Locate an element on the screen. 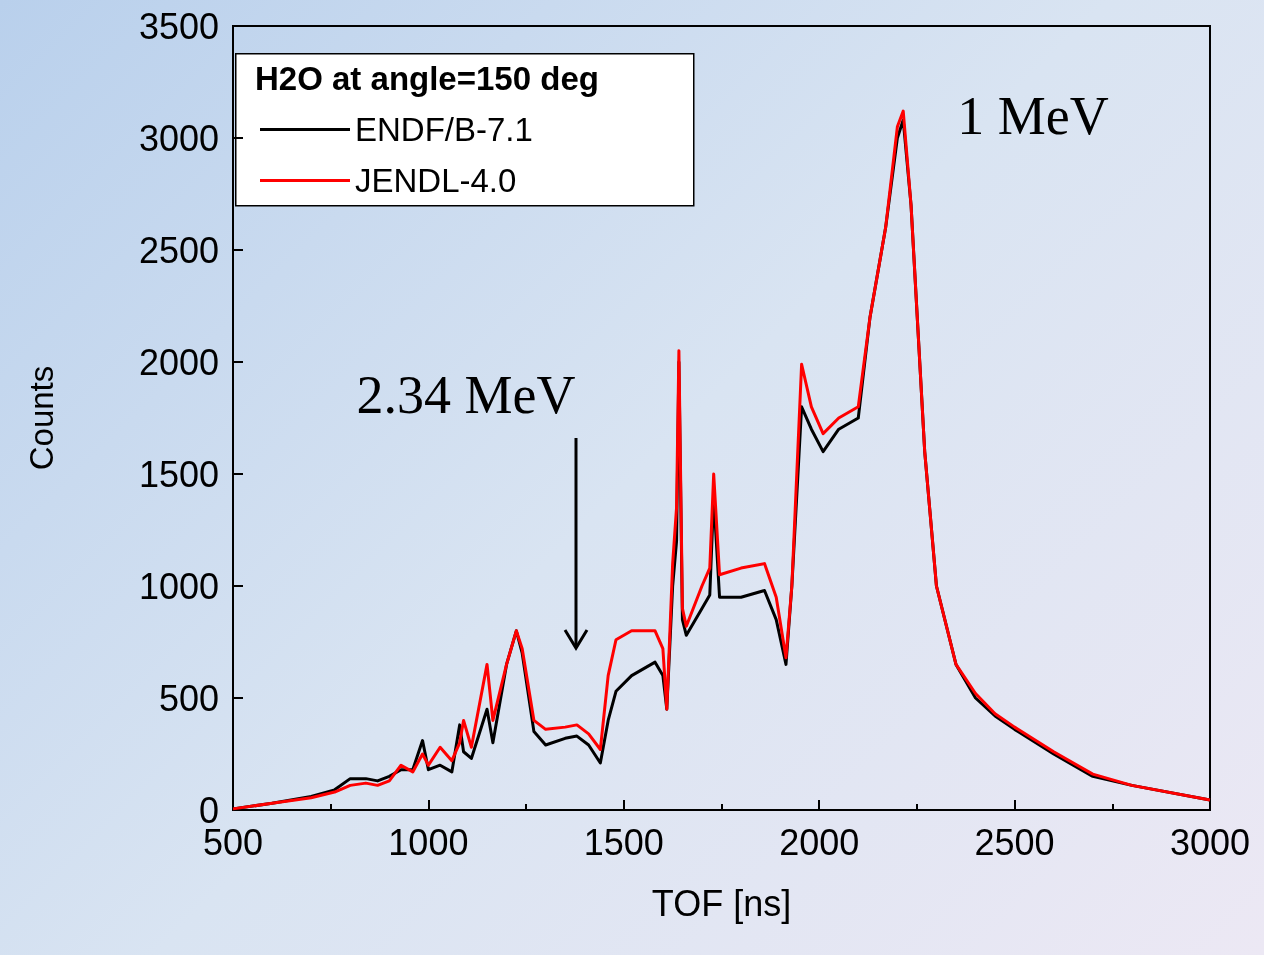  y-tick-label: 2500 is located at coordinates (178, 250).